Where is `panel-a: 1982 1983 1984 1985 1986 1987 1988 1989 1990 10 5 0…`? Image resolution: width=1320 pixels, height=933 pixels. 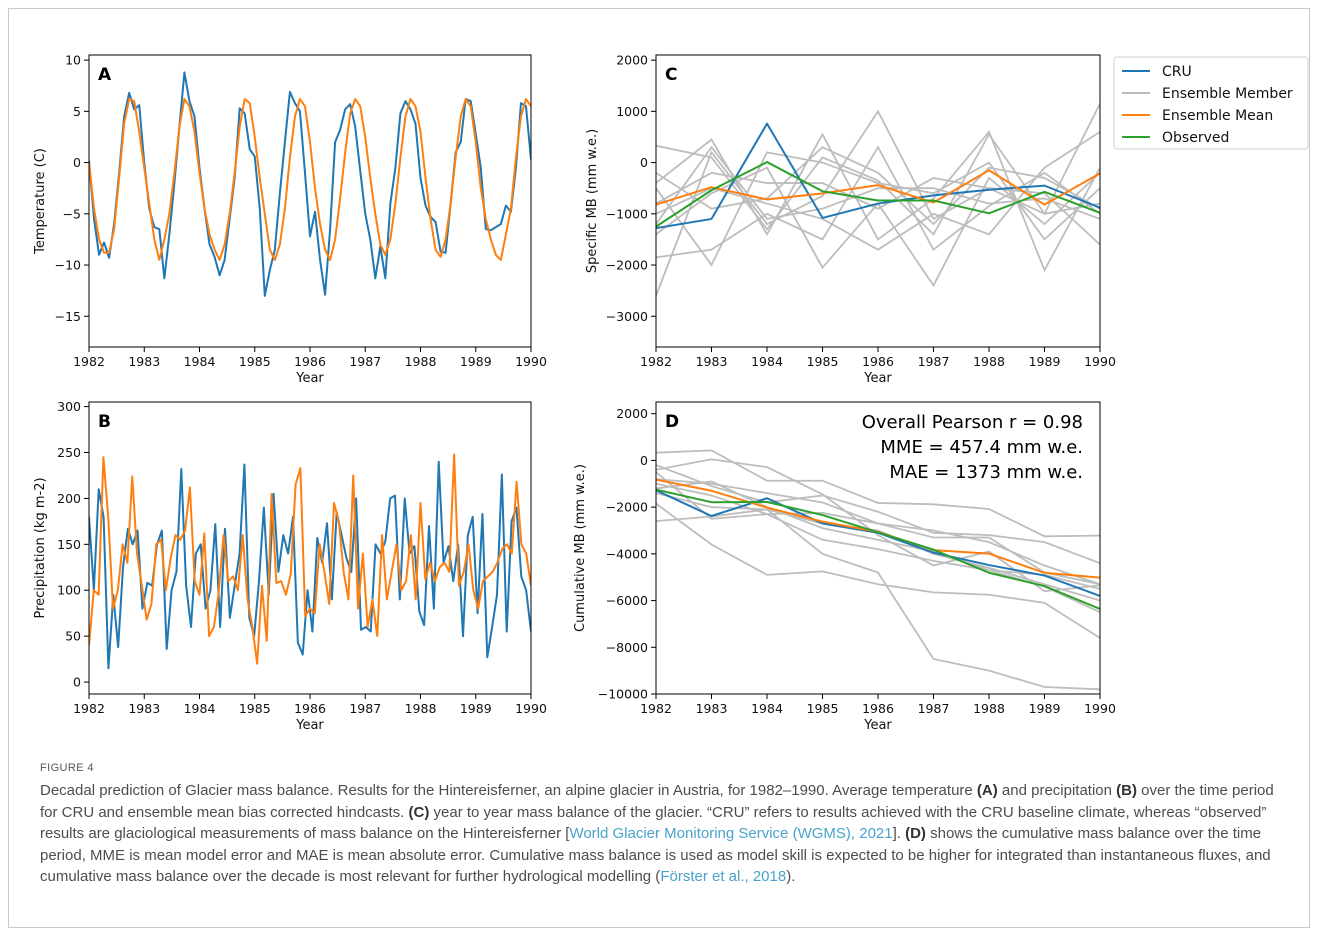 panel-a: 1982 1983 1984 1985 1986 1987 1988 1989 1990 10 5 0… is located at coordinates (290, 219).